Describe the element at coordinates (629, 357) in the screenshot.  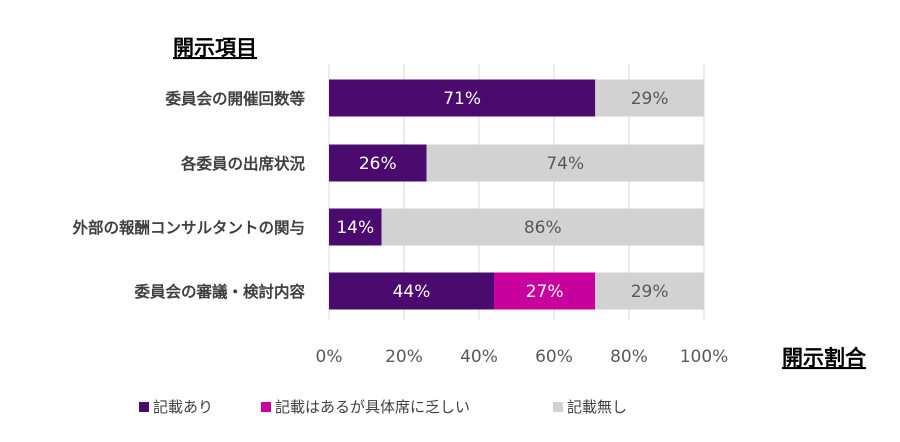
I see `x-tick-label: 80%` at that location.